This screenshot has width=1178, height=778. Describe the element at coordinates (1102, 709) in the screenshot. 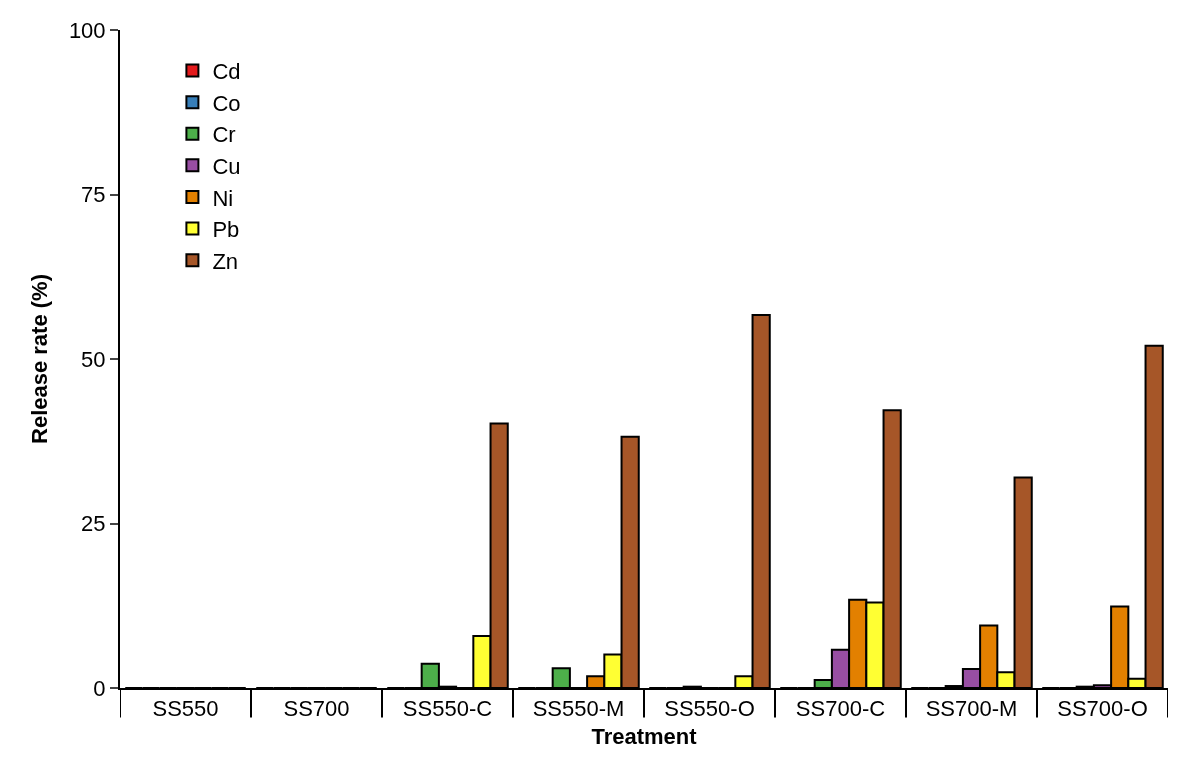

I see `x-tick-label: SS700-O` at that location.